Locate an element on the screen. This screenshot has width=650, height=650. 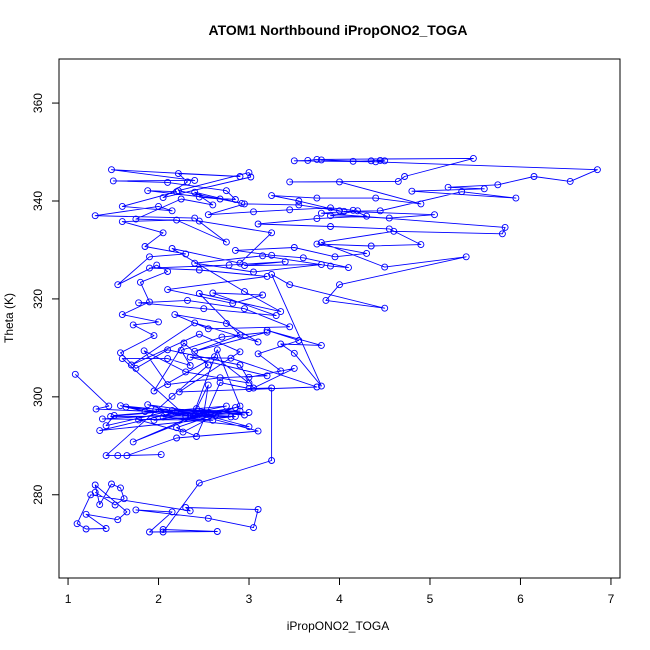
x-tick-label: 6 is located at coordinates (520, 599).